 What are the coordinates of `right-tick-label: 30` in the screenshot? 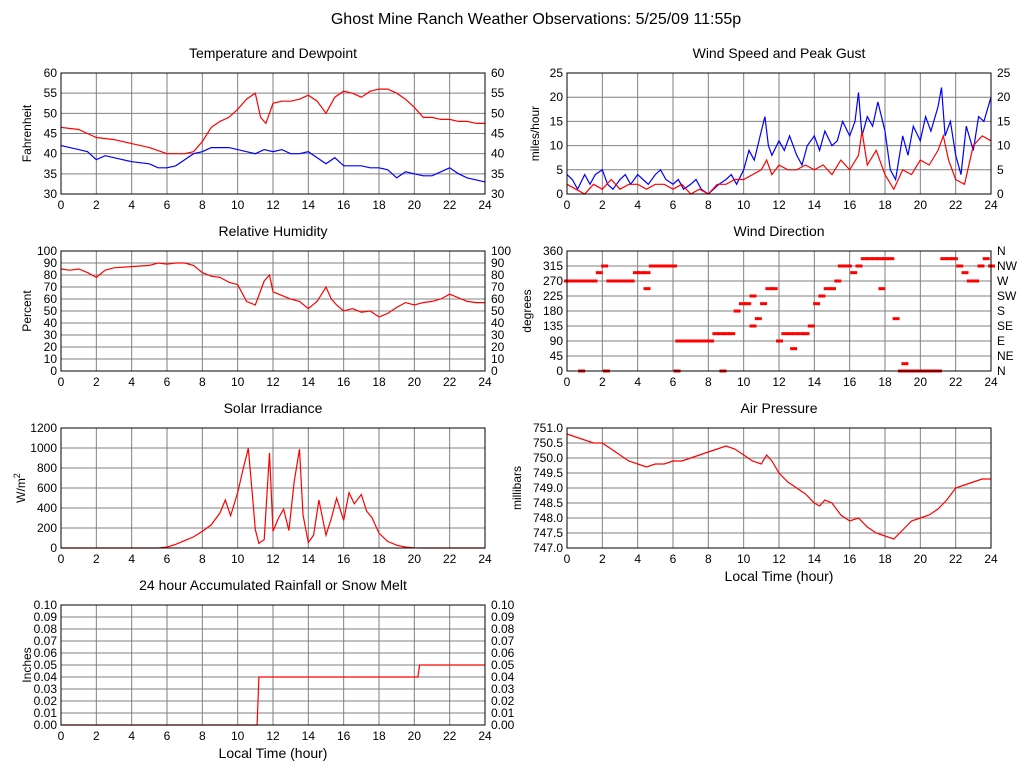 It's located at (498, 194).